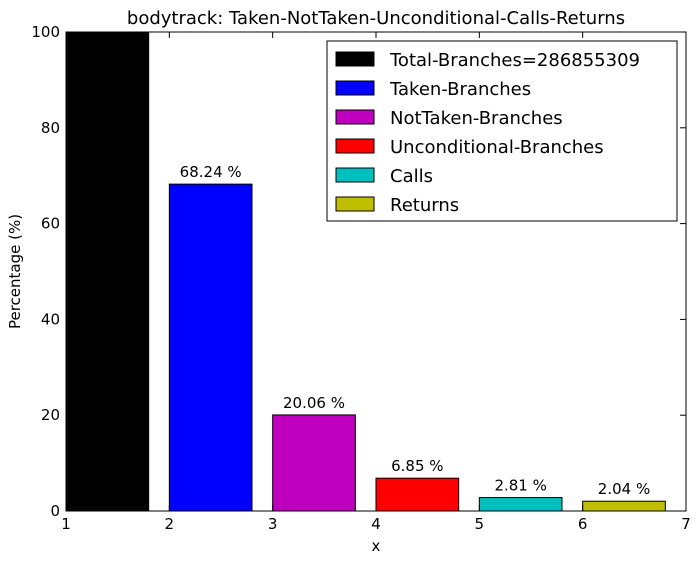 Image resolution: width=700 pixels, height=564 pixels. Describe the element at coordinates (514, 60) in the screenshot. I see `legend-entry-1: Total-Branches=286855309` at that location.